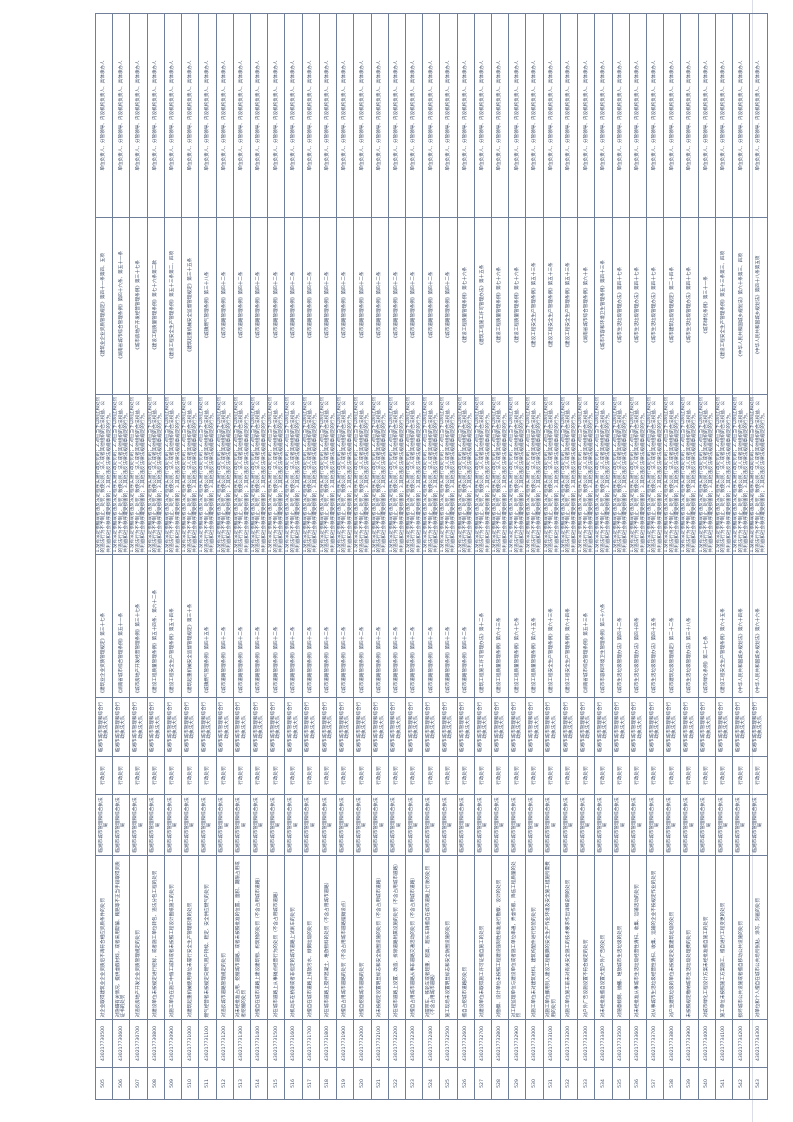 The height and width of the screenshot is (1122, 793). What do you see at coordinates (173, 1043) in the screenshot?
I see `item-code: 430217730900` at bounding box center [173, 1043].